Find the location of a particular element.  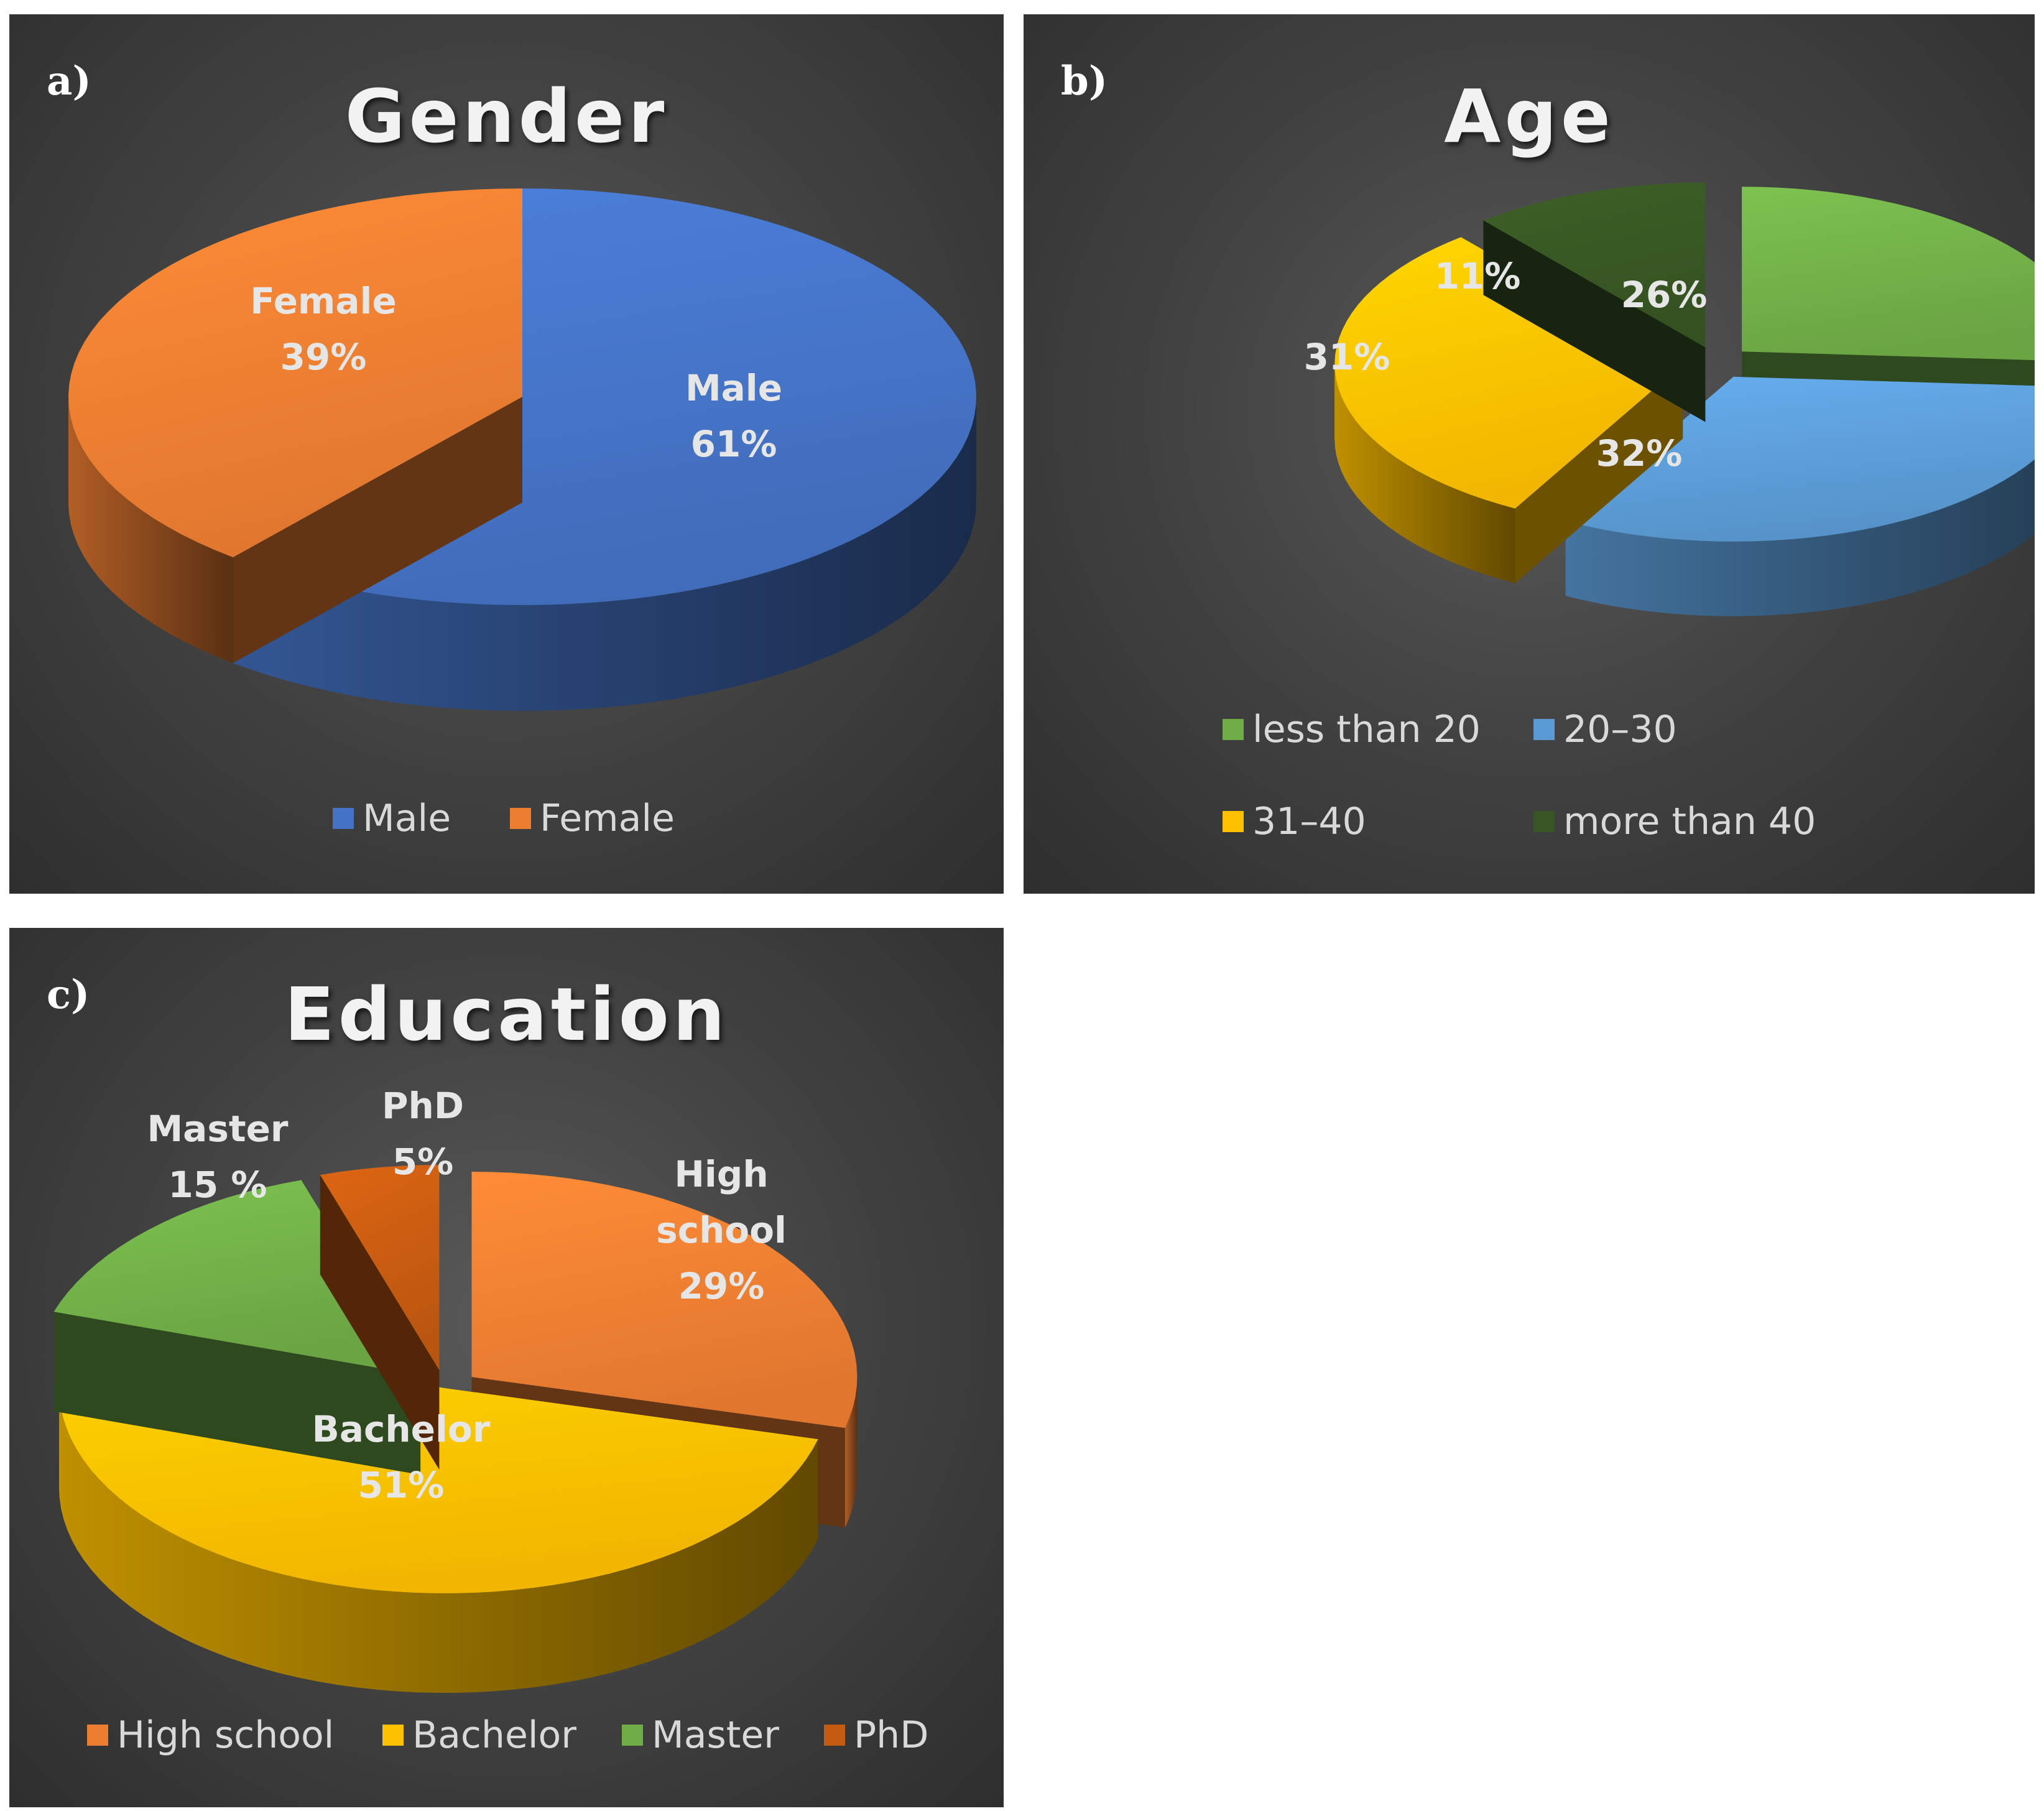

legend-label: more than 40 is located at coordinates (1690, 821).